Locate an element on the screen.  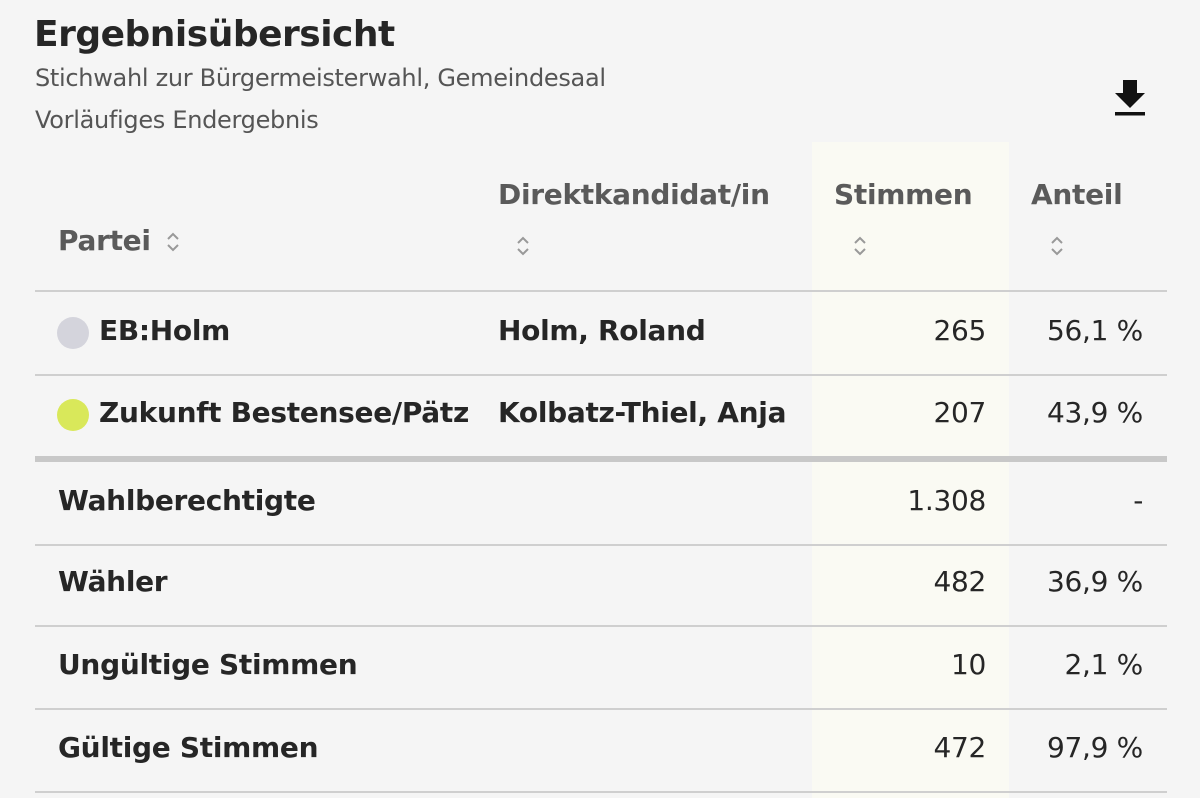
download-icon is located at coordinates (1130, 98).